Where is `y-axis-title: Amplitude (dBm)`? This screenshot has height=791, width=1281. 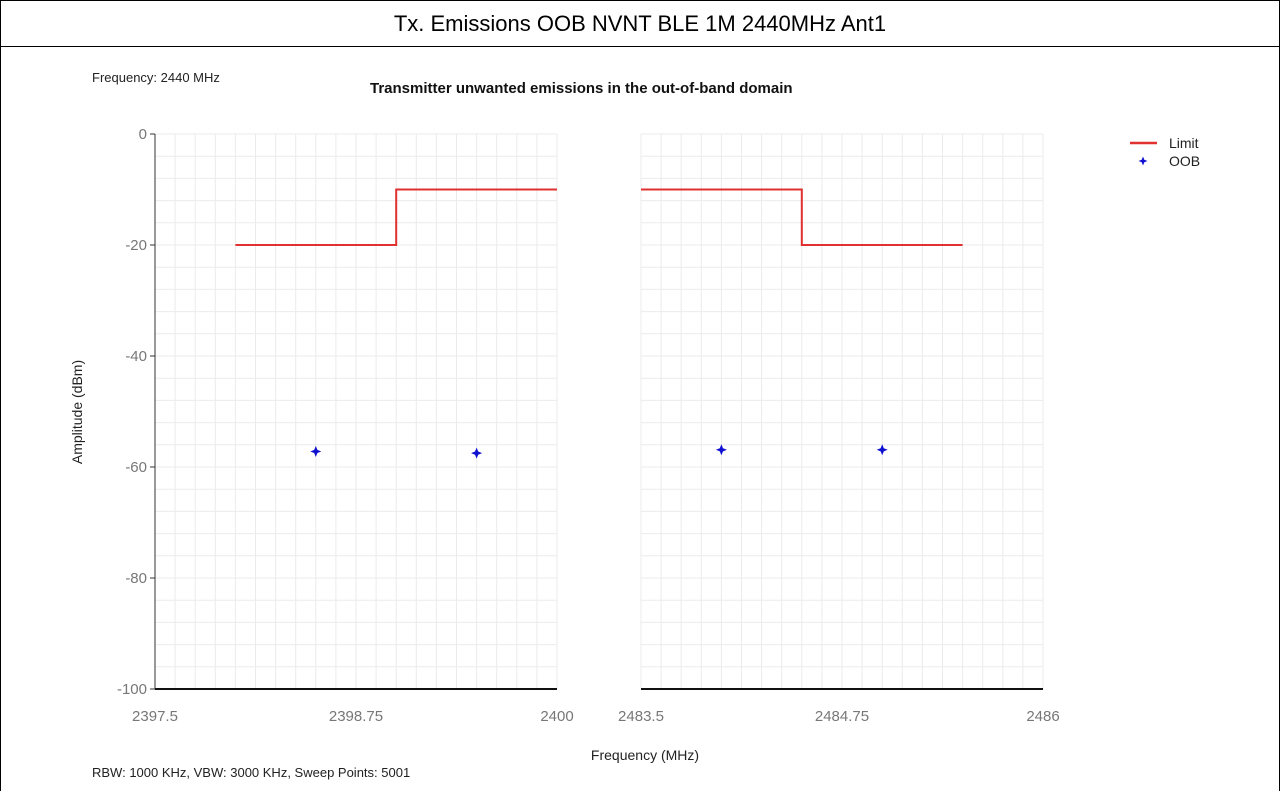
y-axis-title: Amplitude (dBm) is located at coordinates (77, 412).